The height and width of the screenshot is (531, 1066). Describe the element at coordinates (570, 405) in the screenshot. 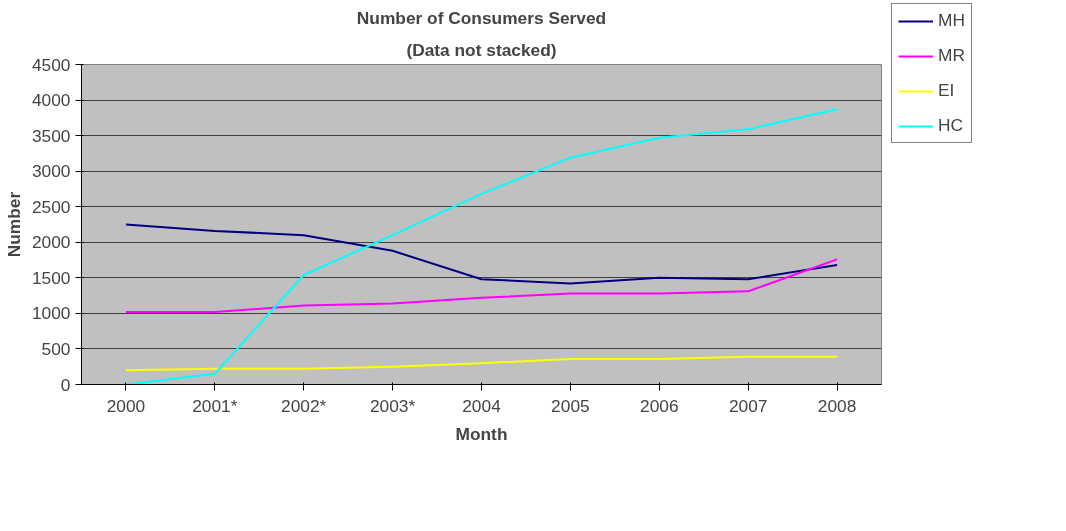

I see `x-tick-label: 2005` at that location.